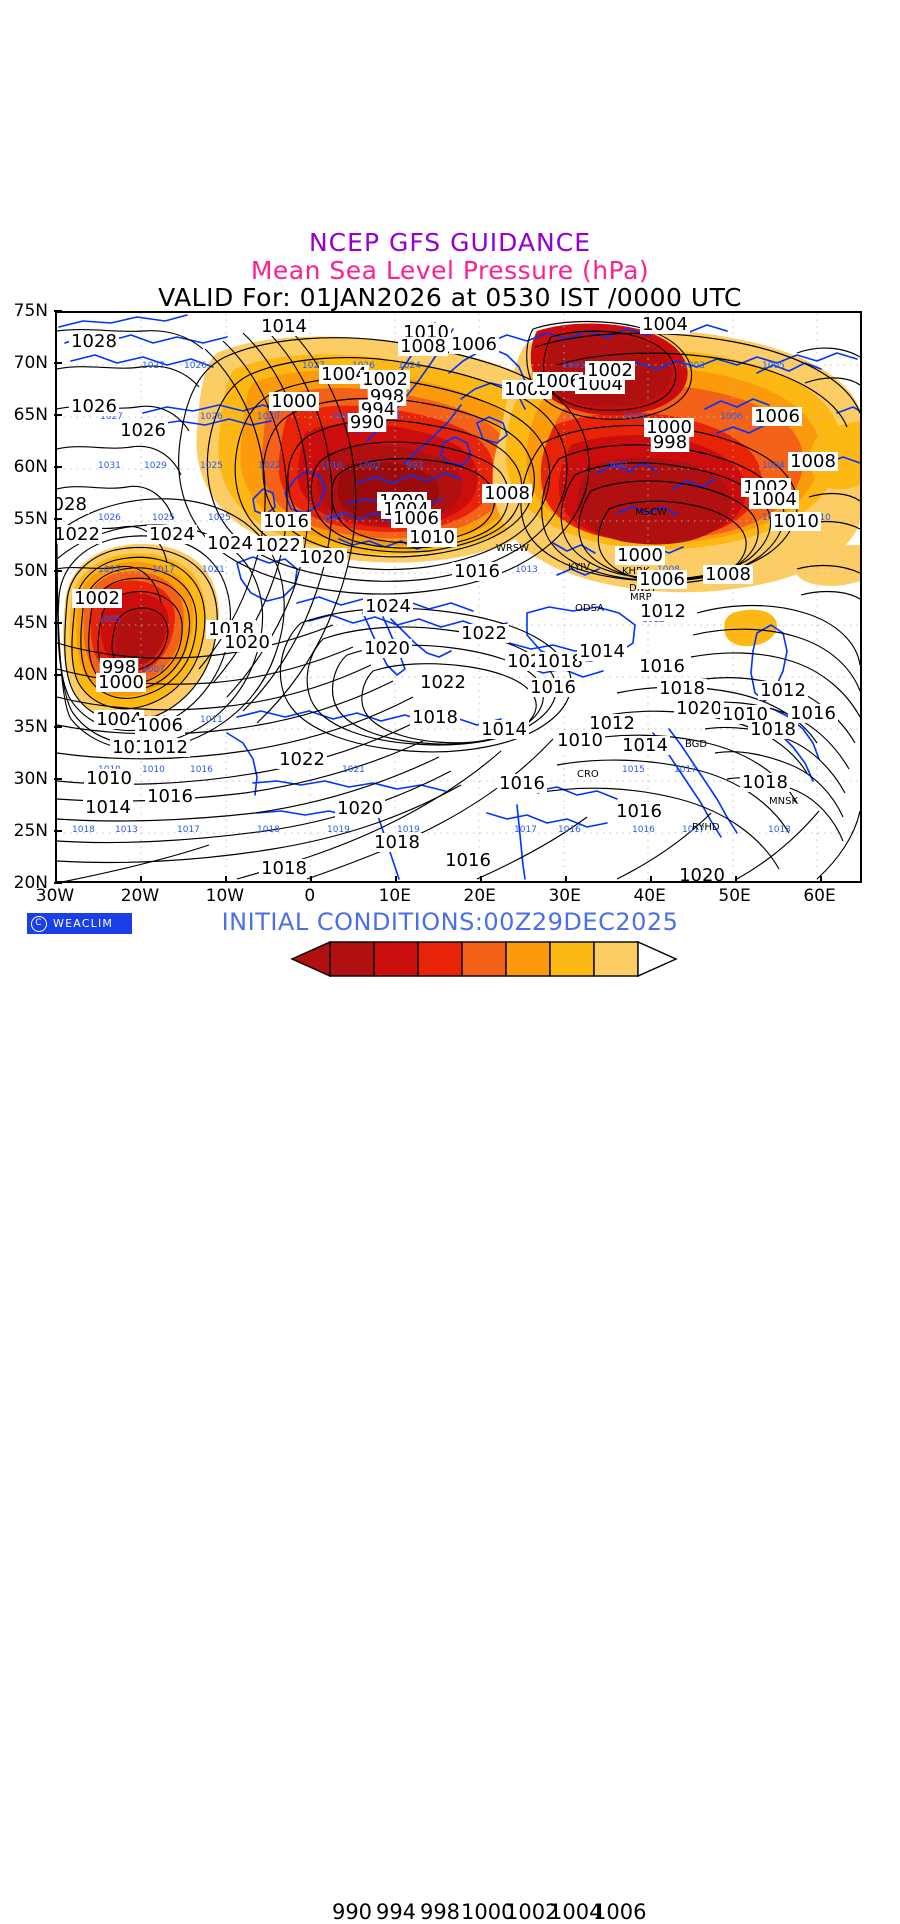  Describe the element at coordinates (488, 1912) in the screenshot. I see `colorbar-tick-label: 1000` at that location.